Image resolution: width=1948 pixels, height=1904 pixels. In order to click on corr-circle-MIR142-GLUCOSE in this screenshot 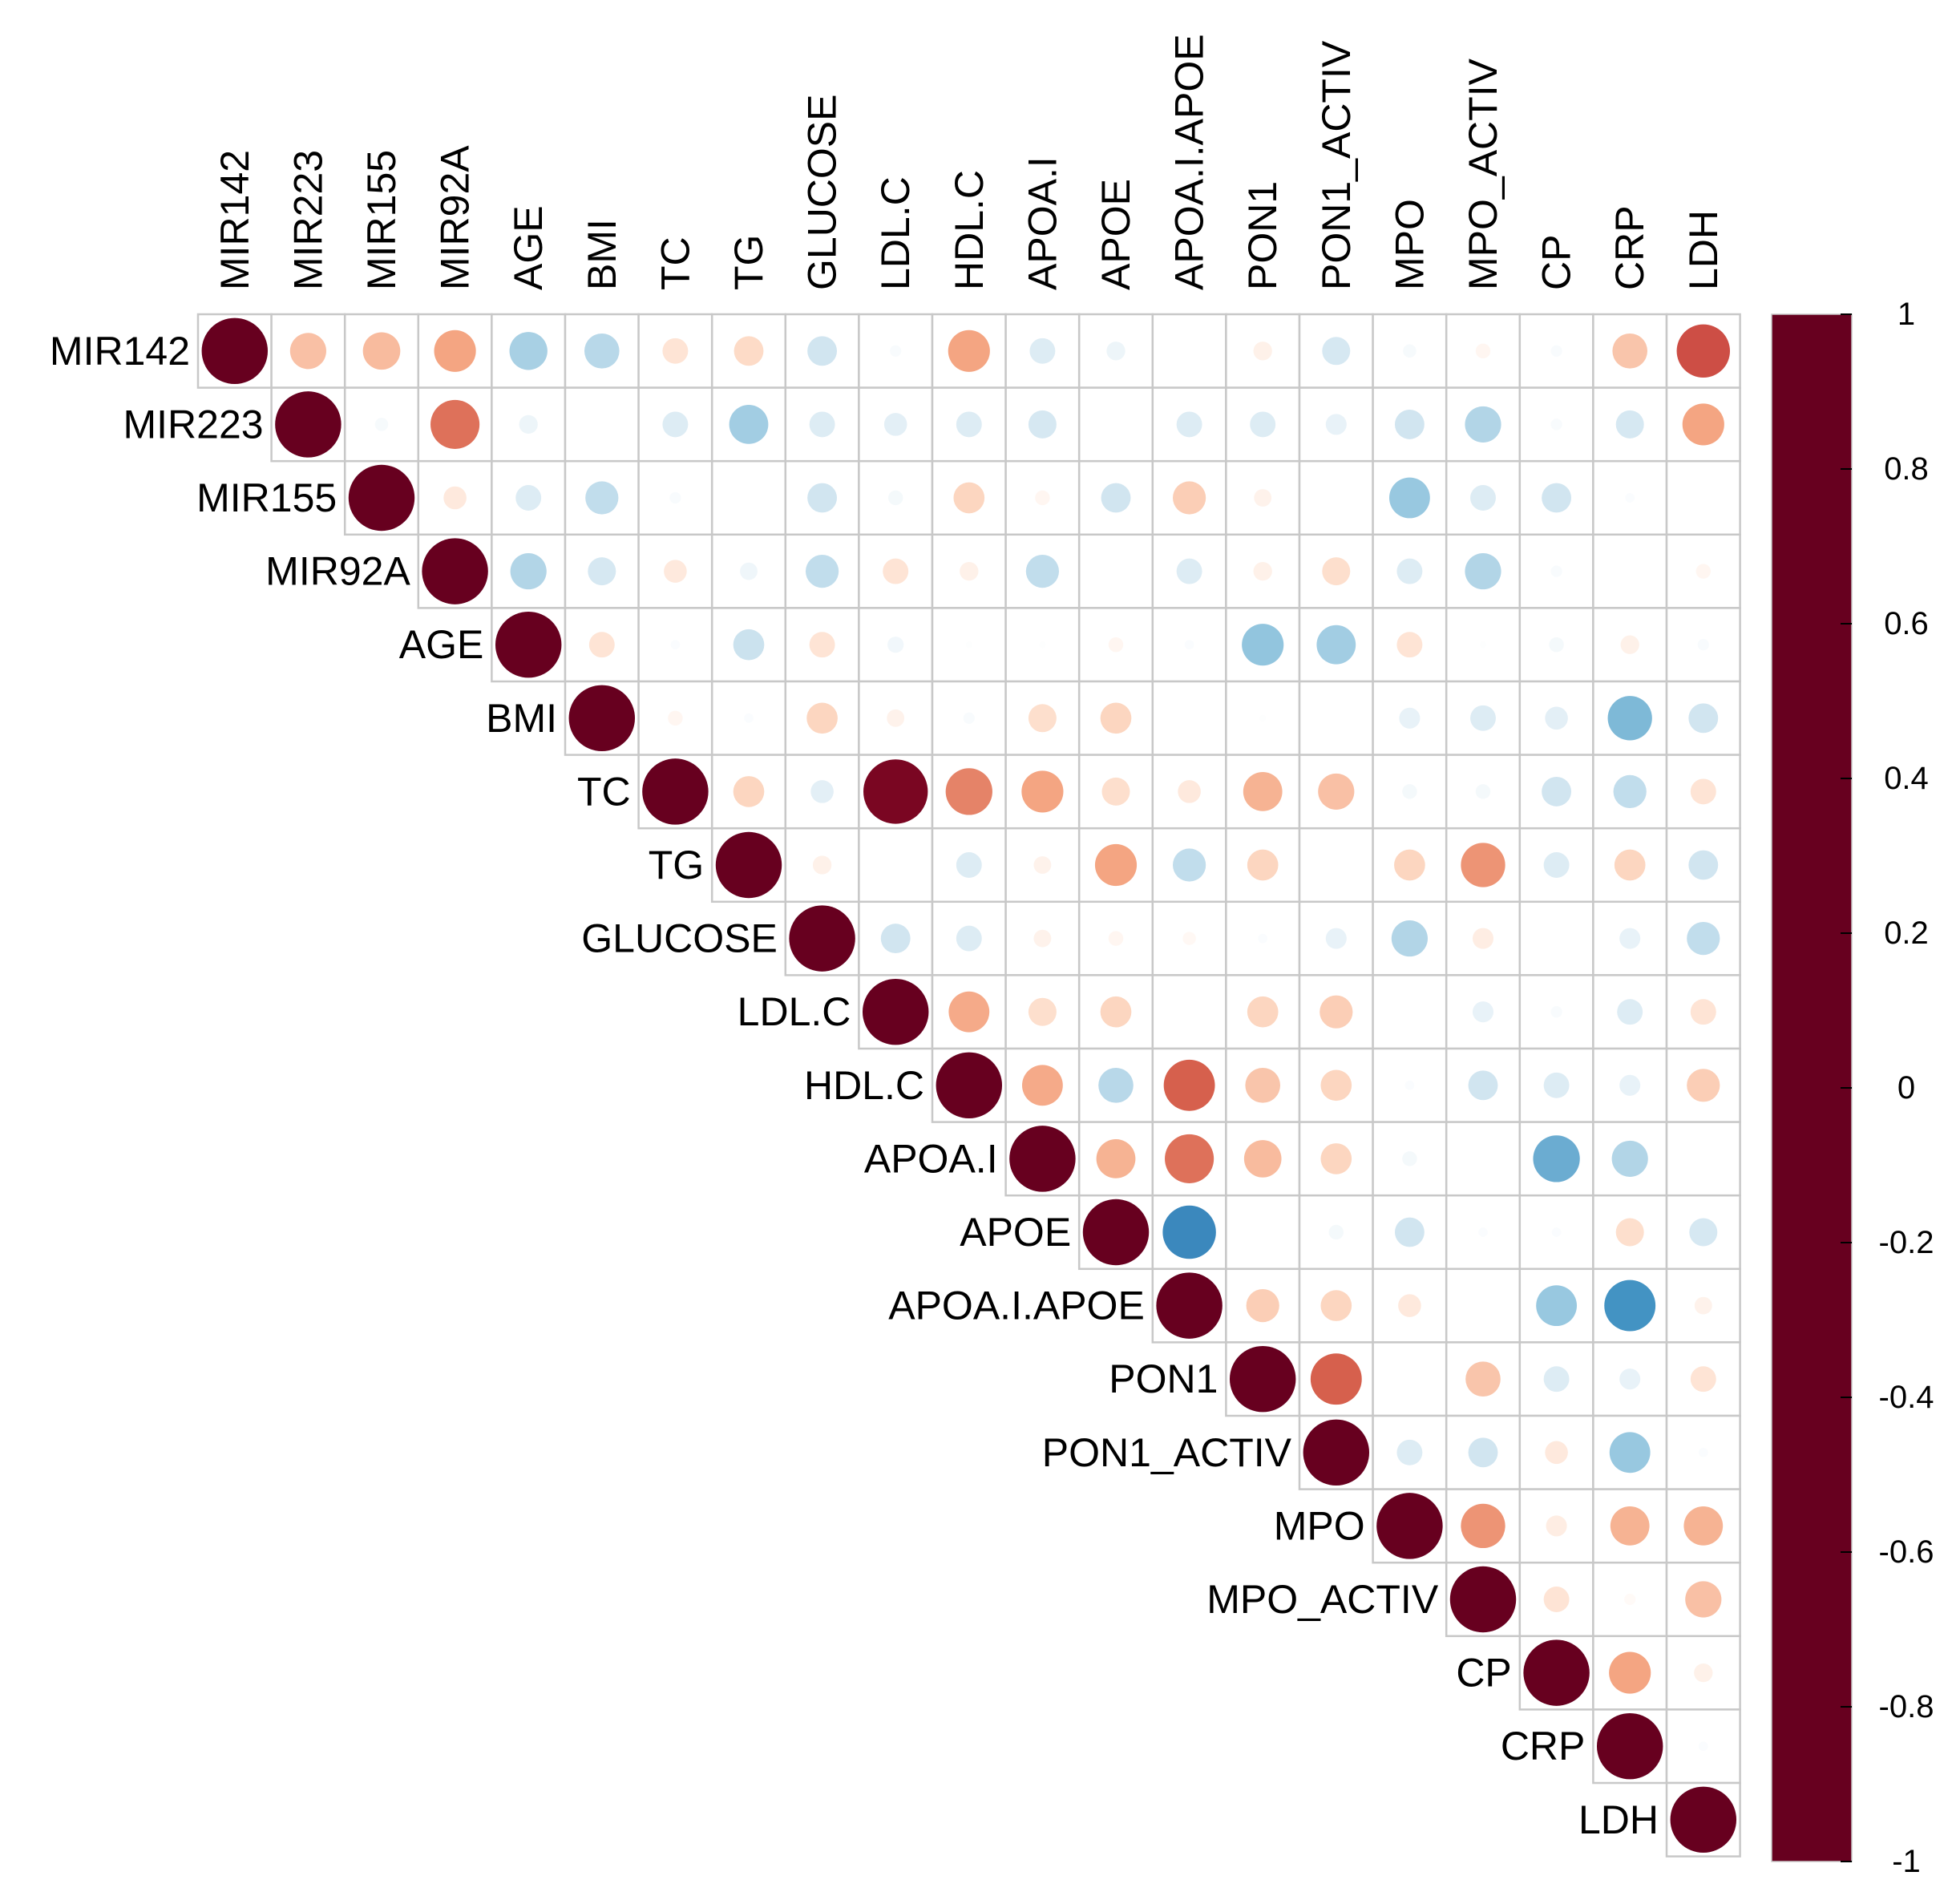, I will do `click(822, 351)`.